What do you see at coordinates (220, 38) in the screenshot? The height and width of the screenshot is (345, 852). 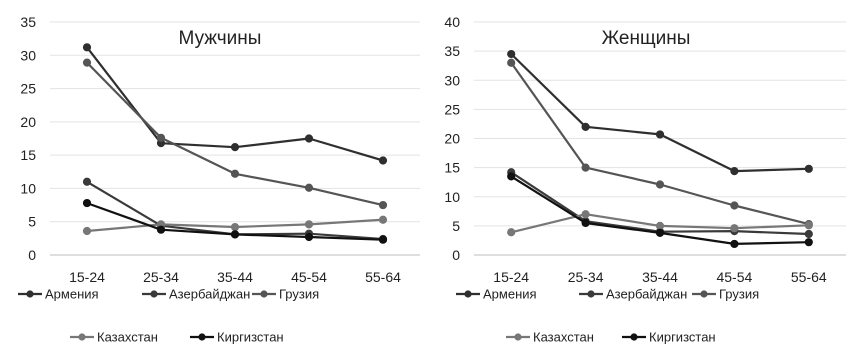 I see `chart-title: Мужчины` at bounding box center [220, 38].